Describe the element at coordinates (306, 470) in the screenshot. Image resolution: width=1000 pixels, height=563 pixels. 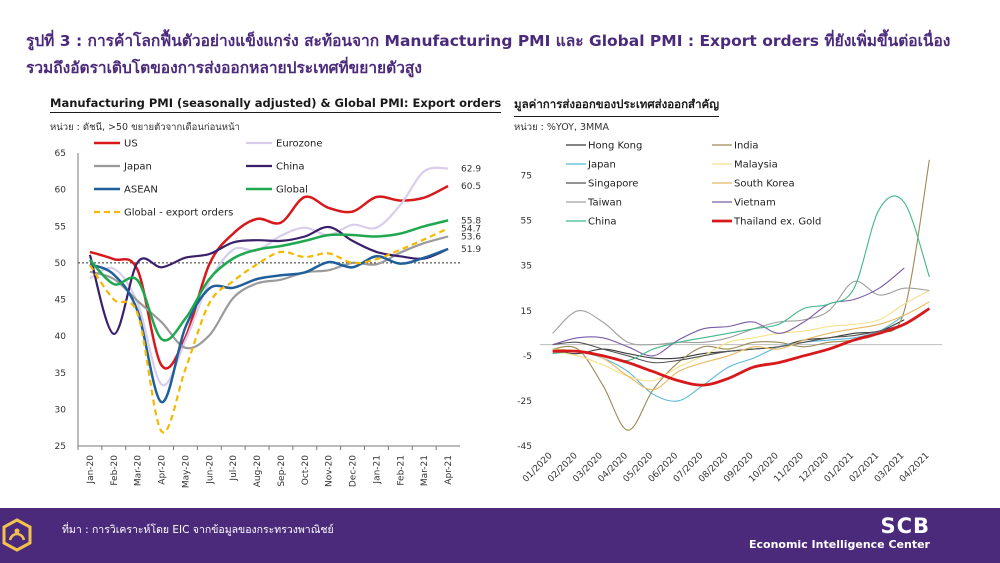
I see `left-x-tick-label: Oct-20` at that location.